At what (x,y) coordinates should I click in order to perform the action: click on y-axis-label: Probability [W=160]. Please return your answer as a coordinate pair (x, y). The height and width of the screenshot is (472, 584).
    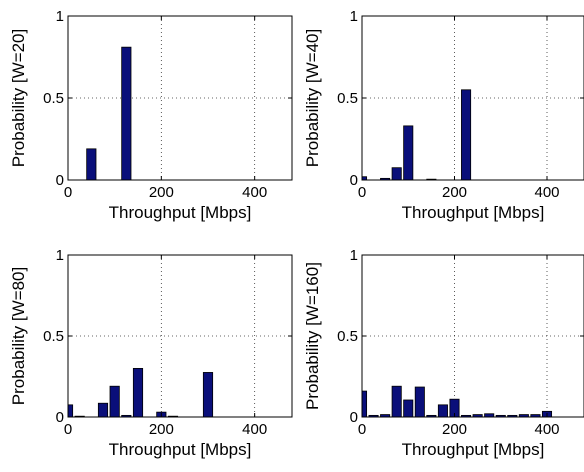
    Looking at the image, I should click on (312, 336).